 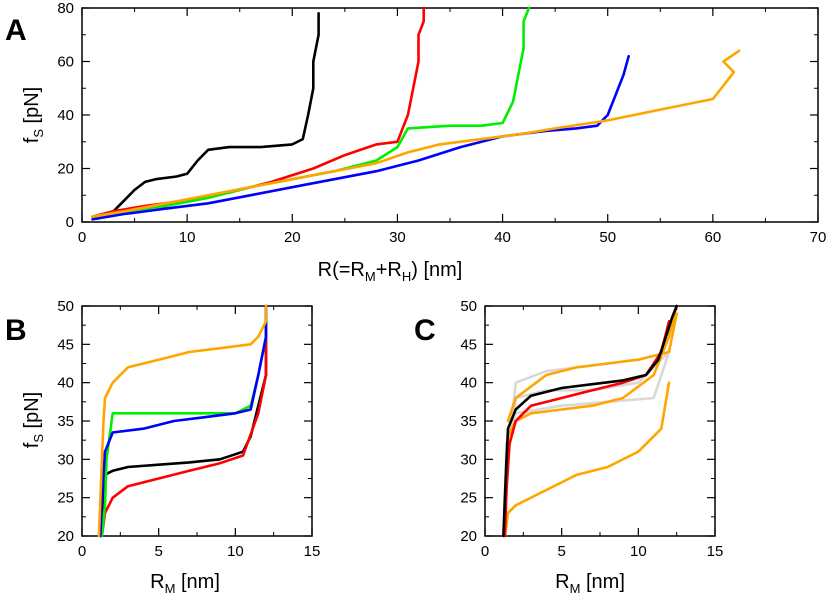 What do you see at coordinates (590, 583) in the screenshot?
I see `x-axis-label-c: RM [nm]` at bounding box center [590, 583].